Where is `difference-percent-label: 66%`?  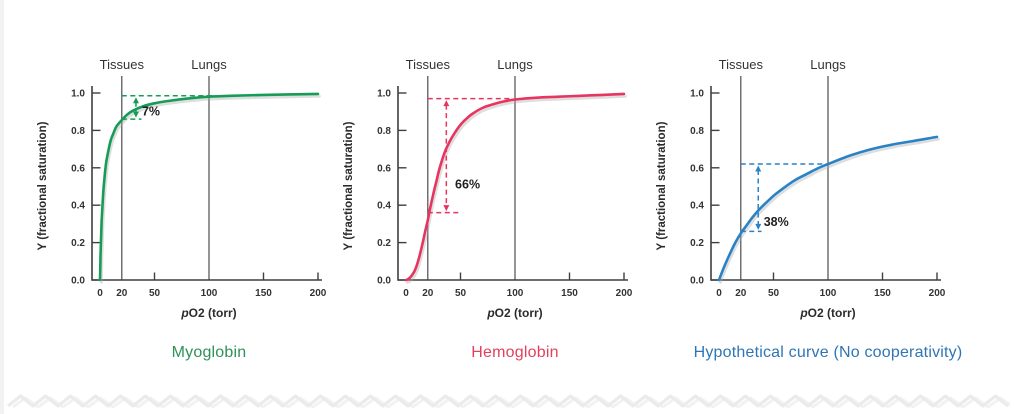
difference-percent-label: 66% is located at coordinates (467, 185).